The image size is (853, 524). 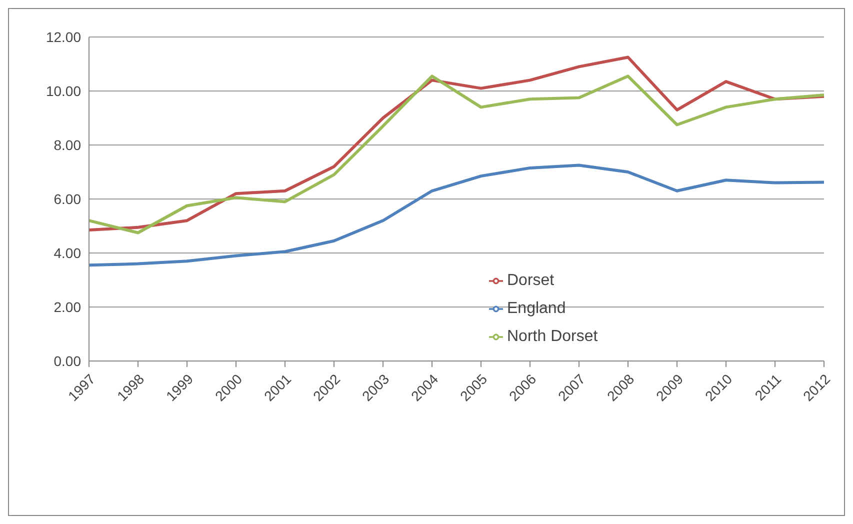 I want to click on y-tick-label: 6.00, so click(x=68, y=198).